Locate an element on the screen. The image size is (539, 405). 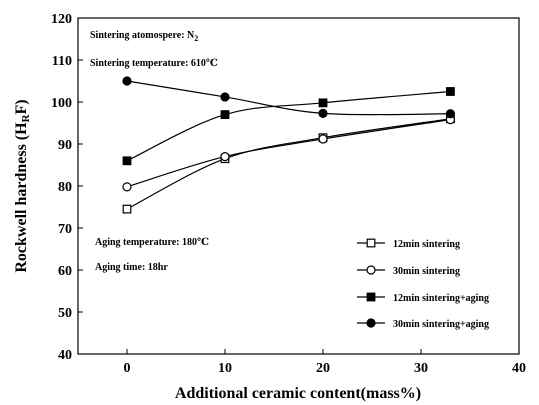
annotation-atmosphere: Sintering atomospere: N2 is located at coordinates (144, 36).